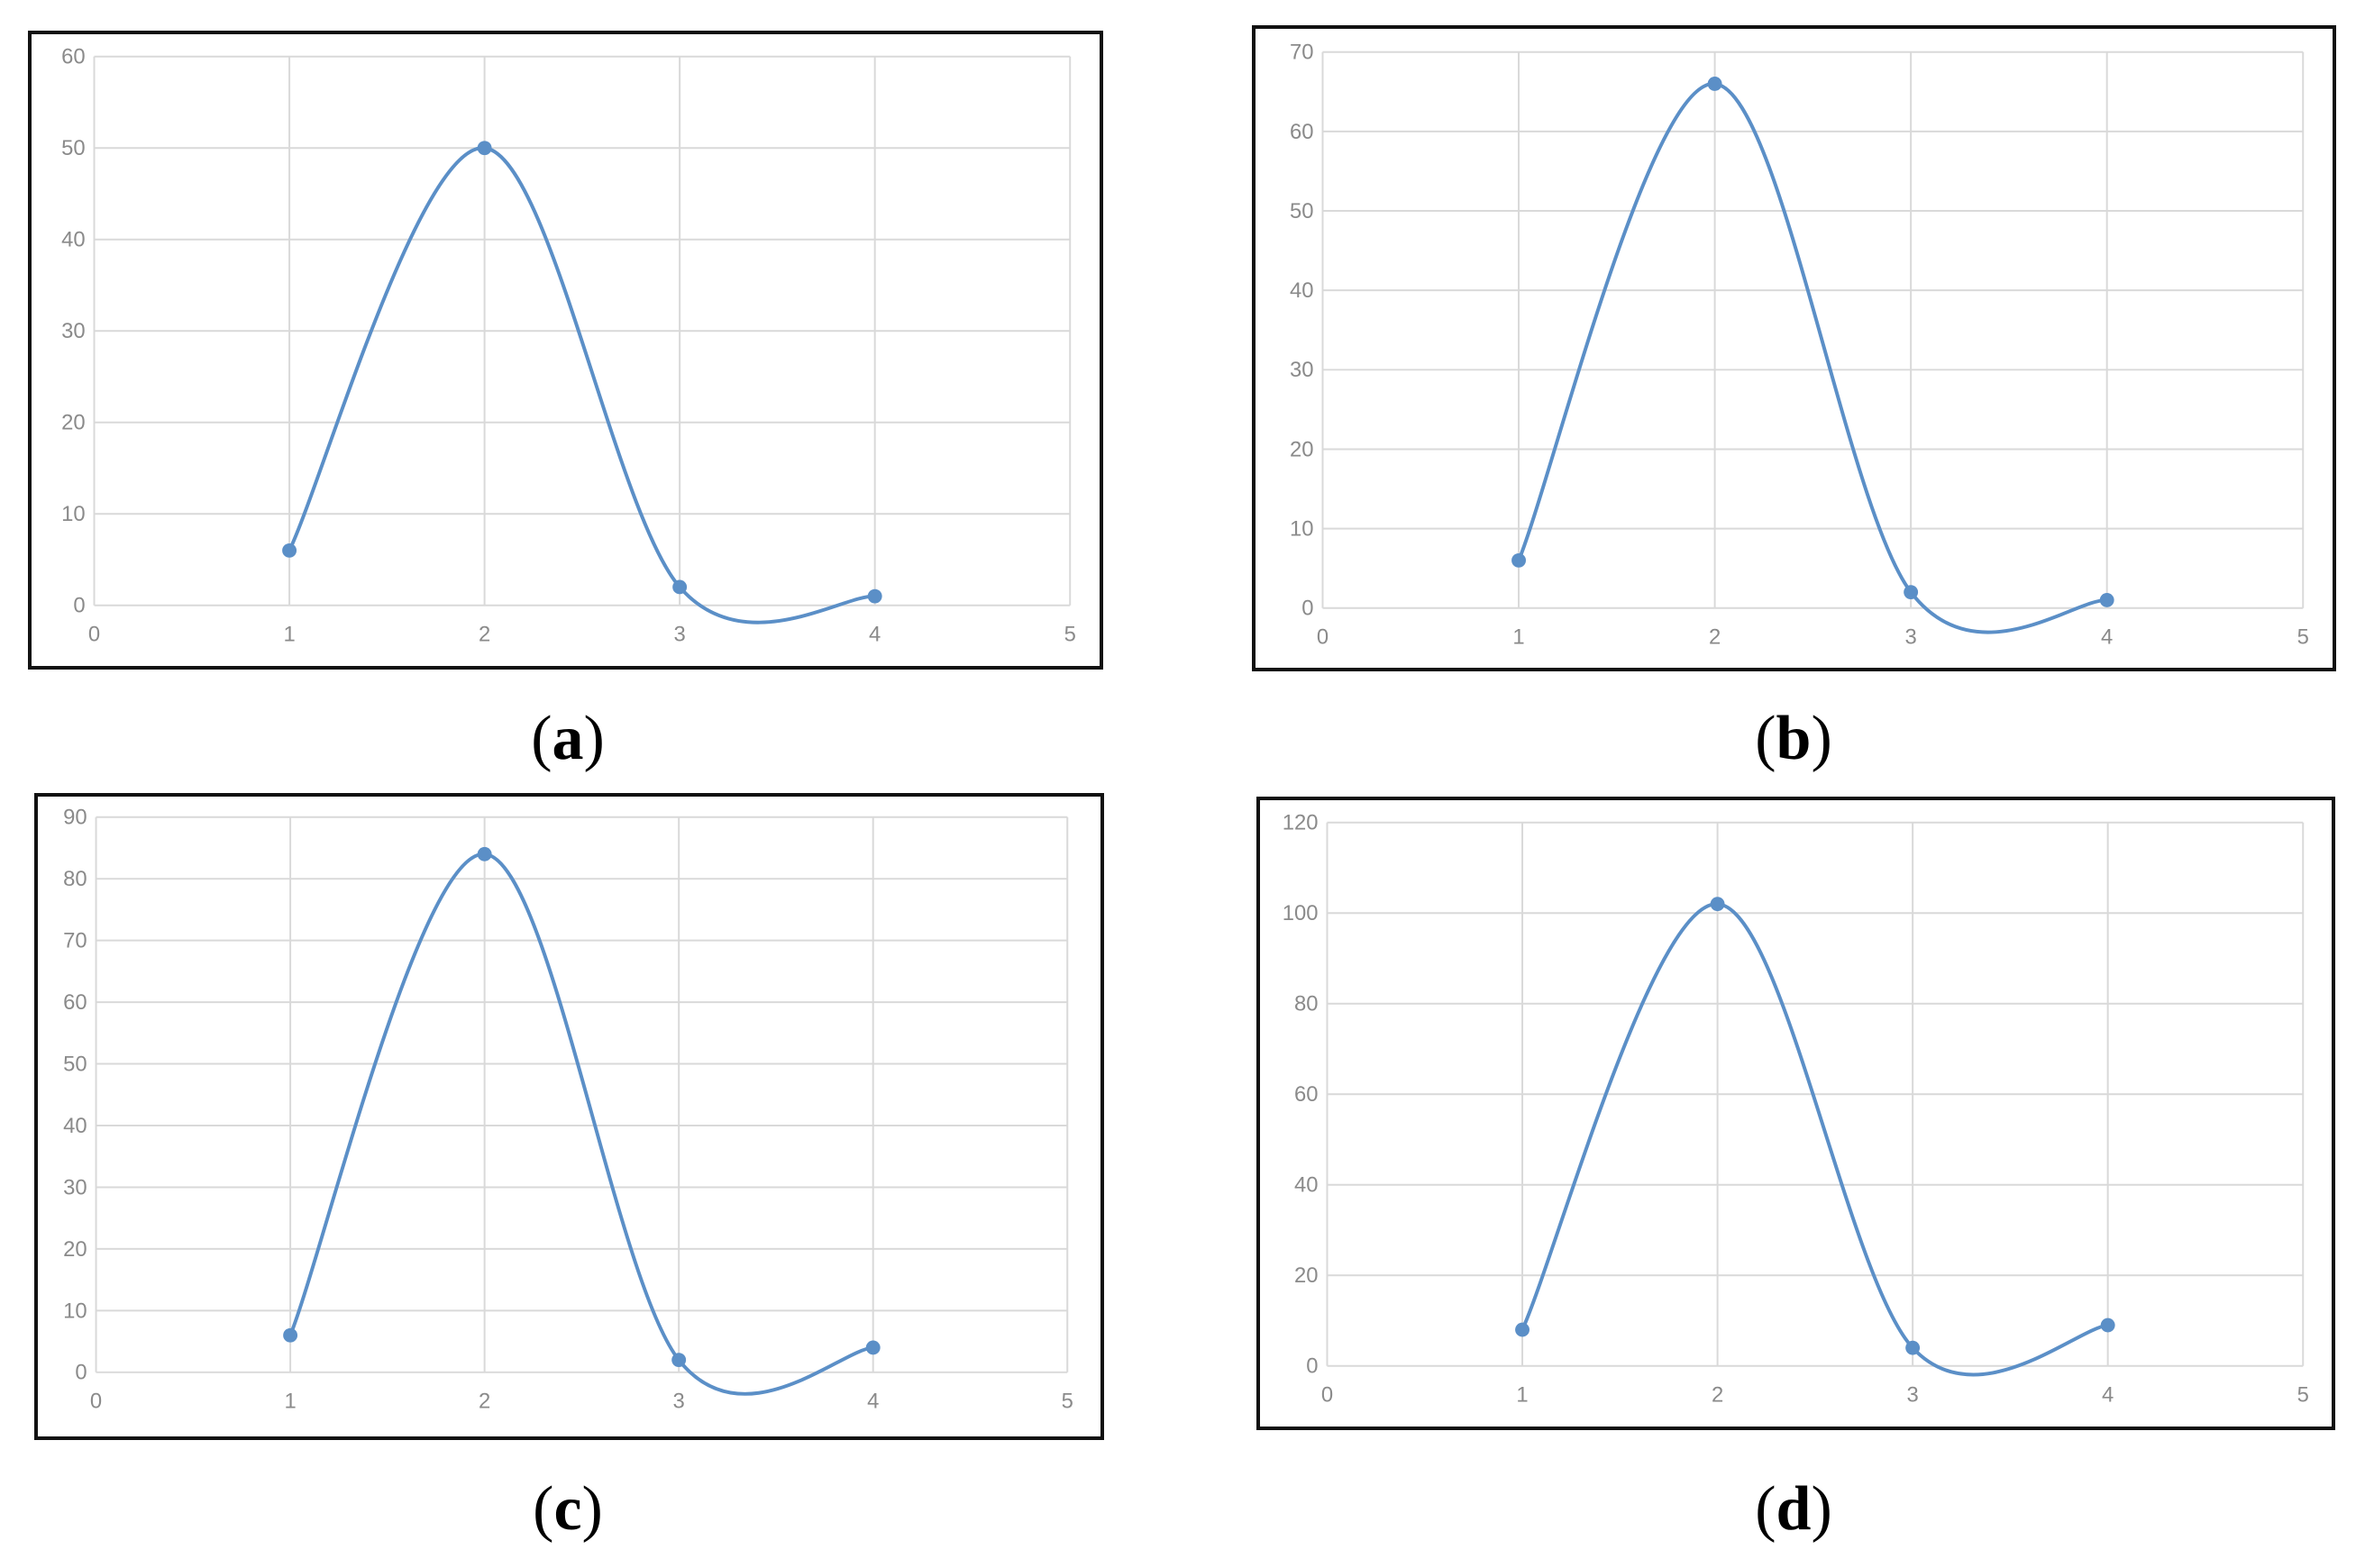  I want to click on y-tick-label: 90, so click(75, 818).